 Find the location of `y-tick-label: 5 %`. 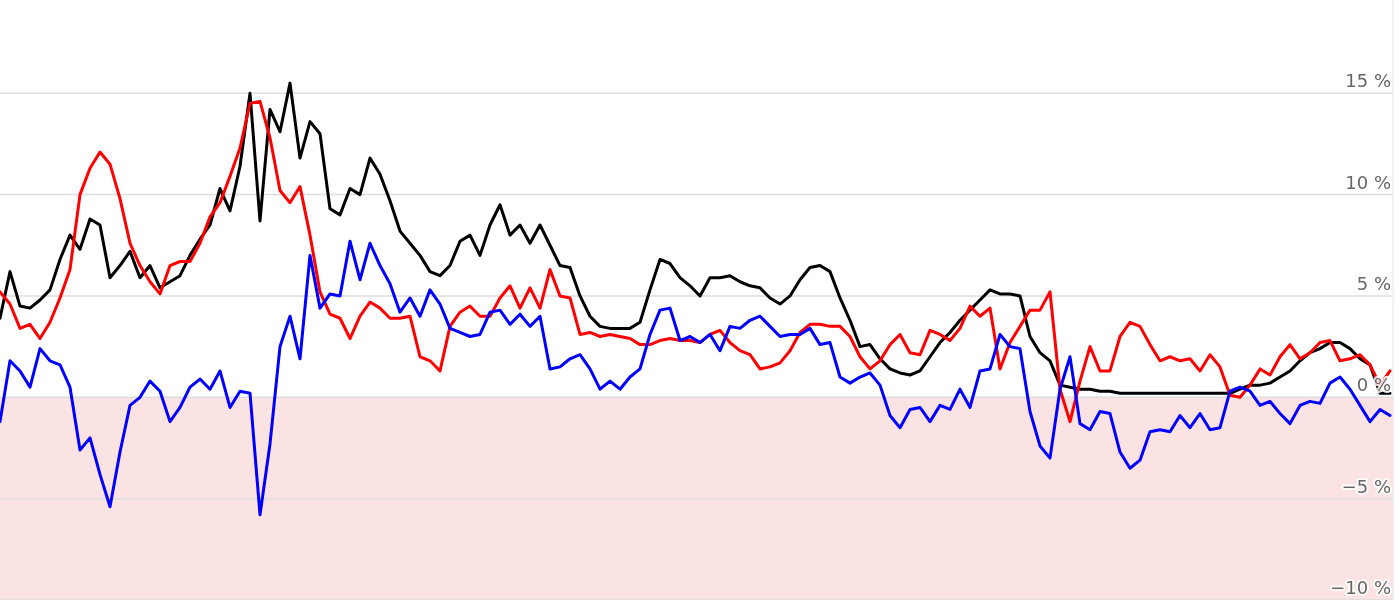

y-tick-label: 5 % is located at coordinates (1373, 283).